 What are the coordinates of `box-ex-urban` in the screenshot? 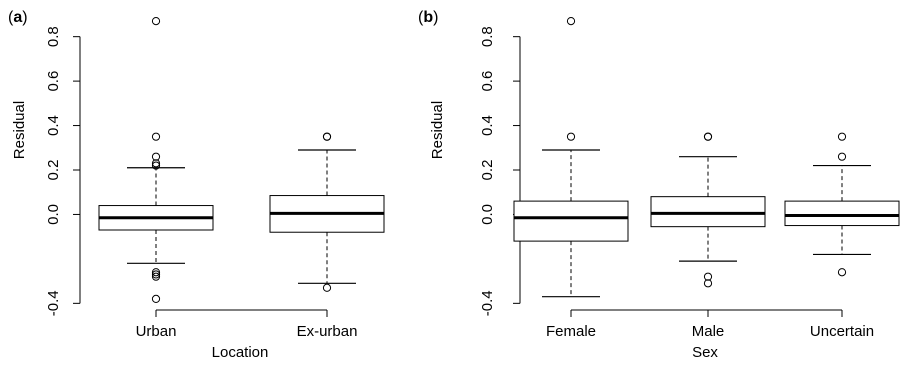 It's located at (327, 212).